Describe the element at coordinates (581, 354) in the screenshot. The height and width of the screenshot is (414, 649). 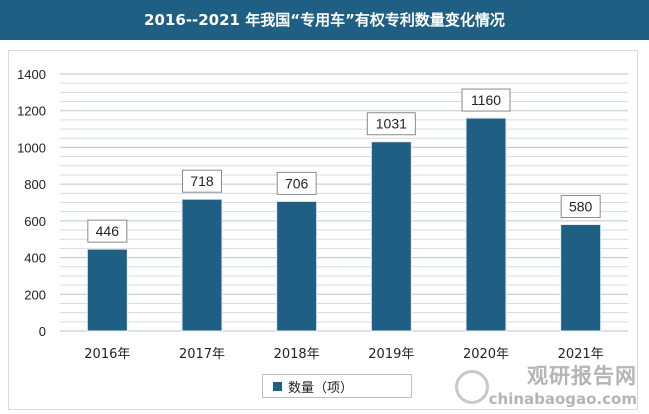
I see `x-tick-label: 2021年` at that location.